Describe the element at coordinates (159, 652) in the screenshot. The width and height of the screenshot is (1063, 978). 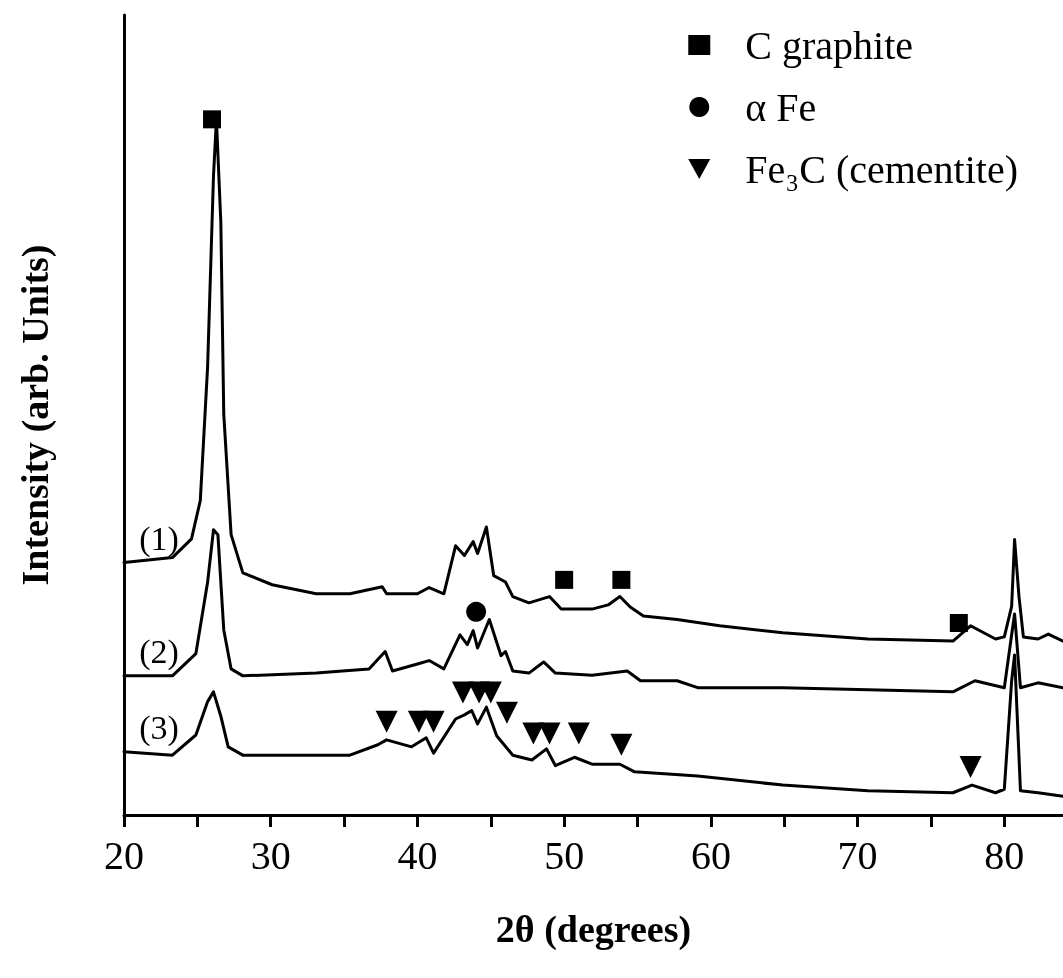
I see `series-label: (2)` at that location.